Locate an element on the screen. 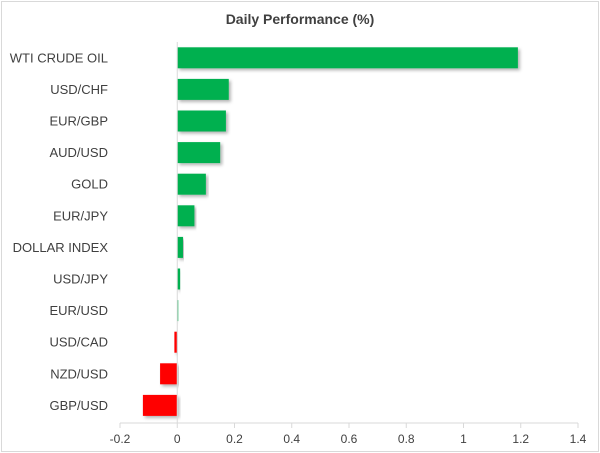  category-label-eur-usd: EUR/USD is located at coordinates (78, 310).